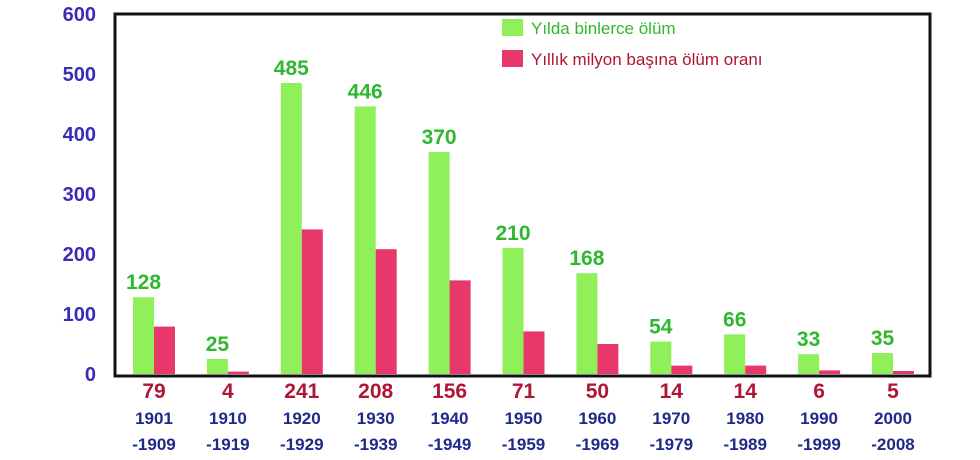 The width and height of the screenshot is (980, 460). What do you see at coordinates (291, 68) in the screenshot?
I see `value-label-deaths: 485` at bounding box center [291, 68].